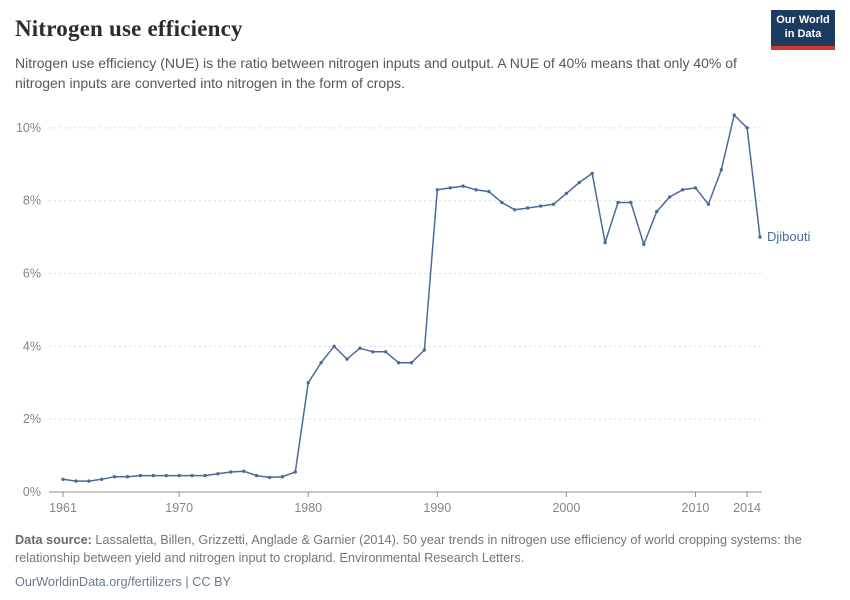  What do you see at coordinates (63, 508) in the screenshot?
I see `x-tick-label: 1961` at bounding box center [63, 508].